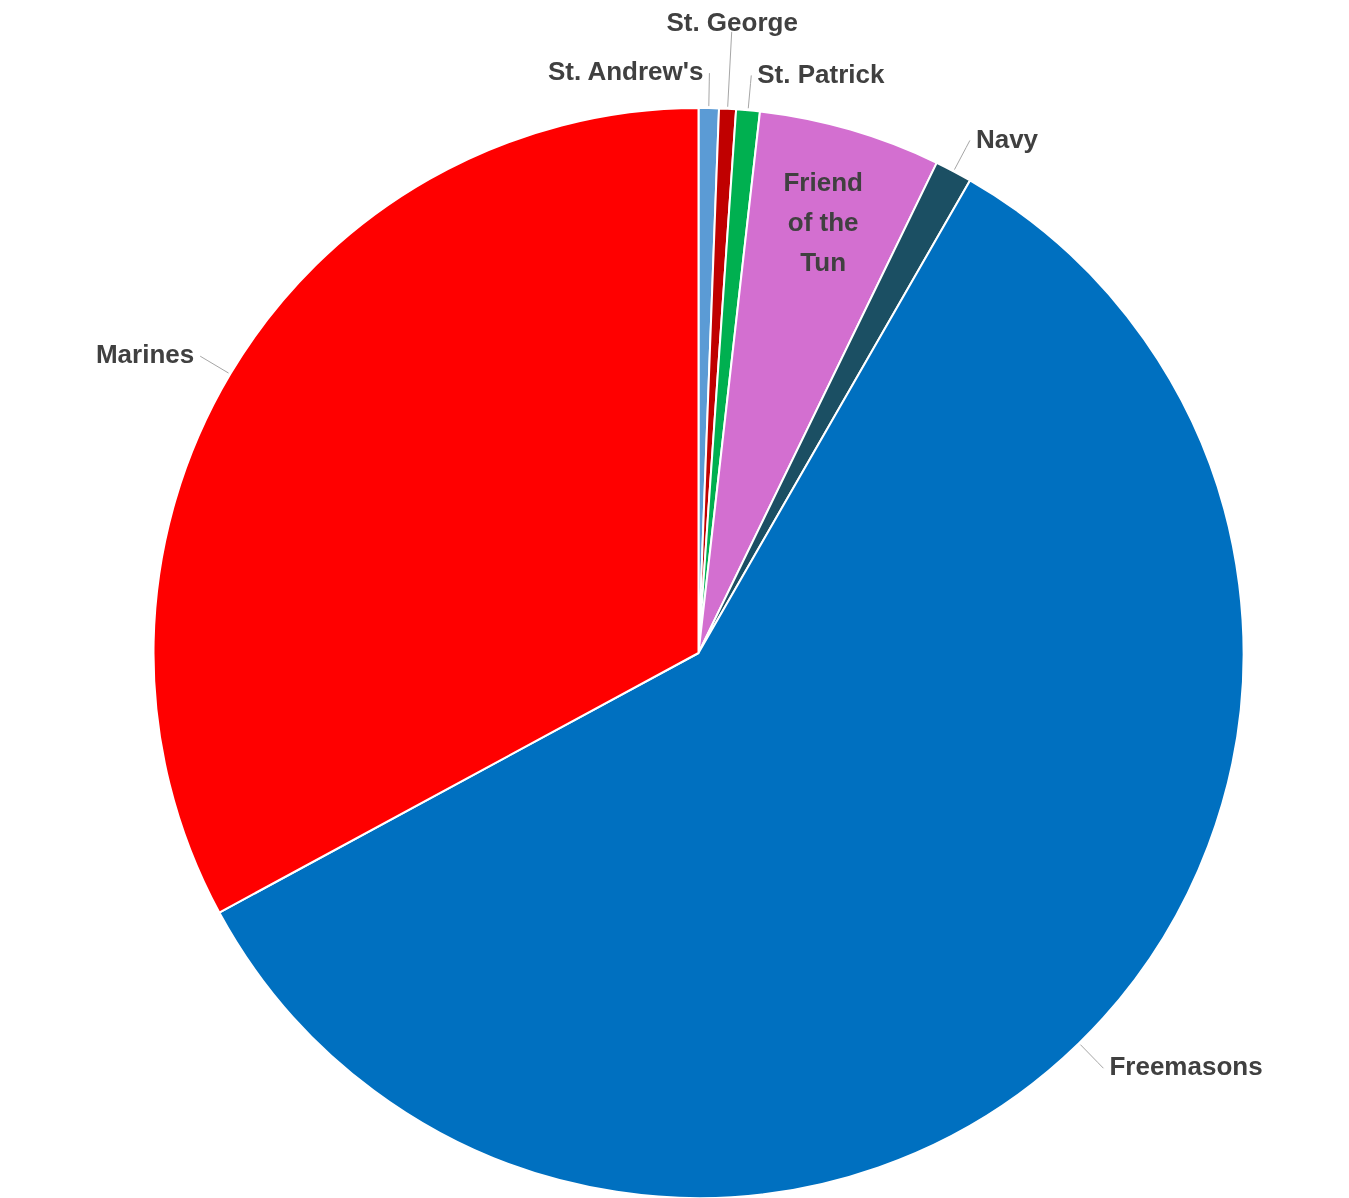  Describe the element at coordinates (732, 22) in the screenshot. I see `slice-label: St. George` at that location.